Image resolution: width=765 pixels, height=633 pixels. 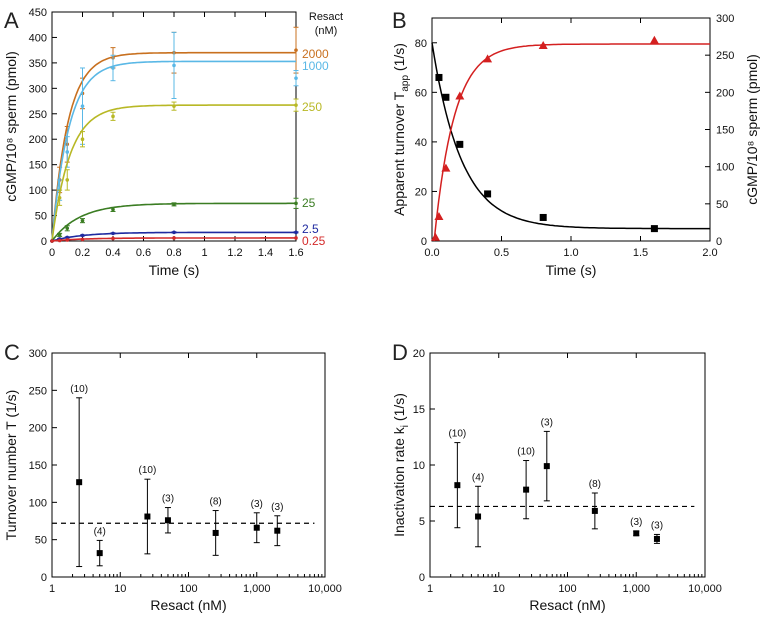 I want to click on y-tick-label: 5, so click(x=422, y=522).